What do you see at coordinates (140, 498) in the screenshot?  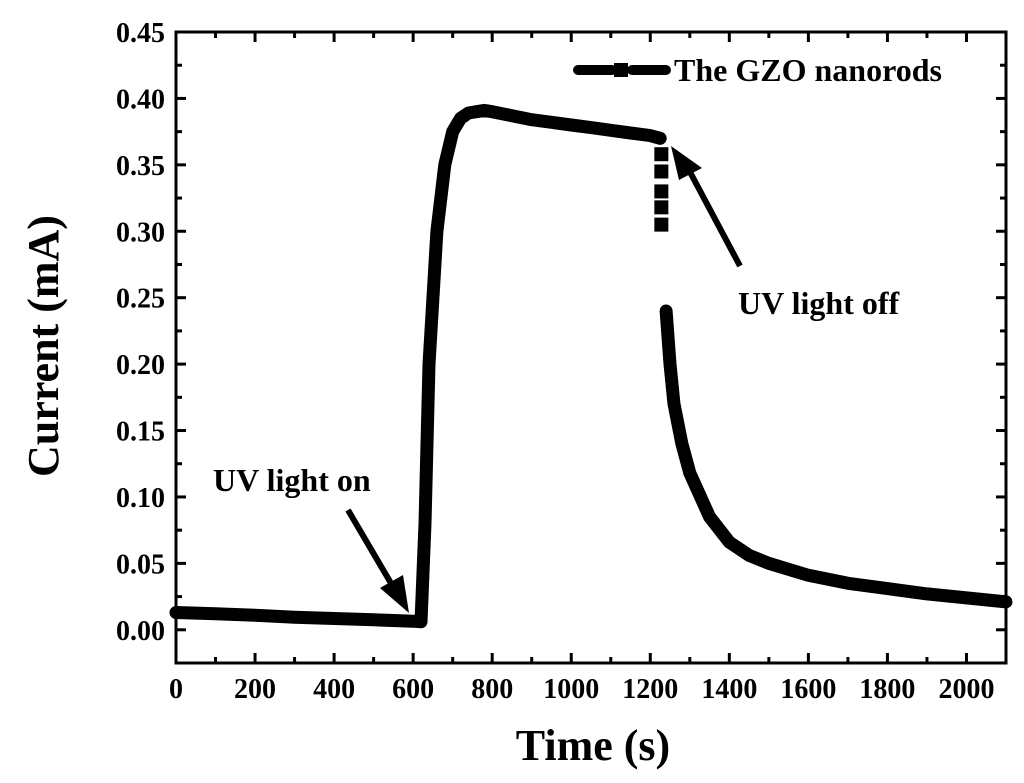 I see `y-tick-label: 0.10` at bounding box center [140, 498].